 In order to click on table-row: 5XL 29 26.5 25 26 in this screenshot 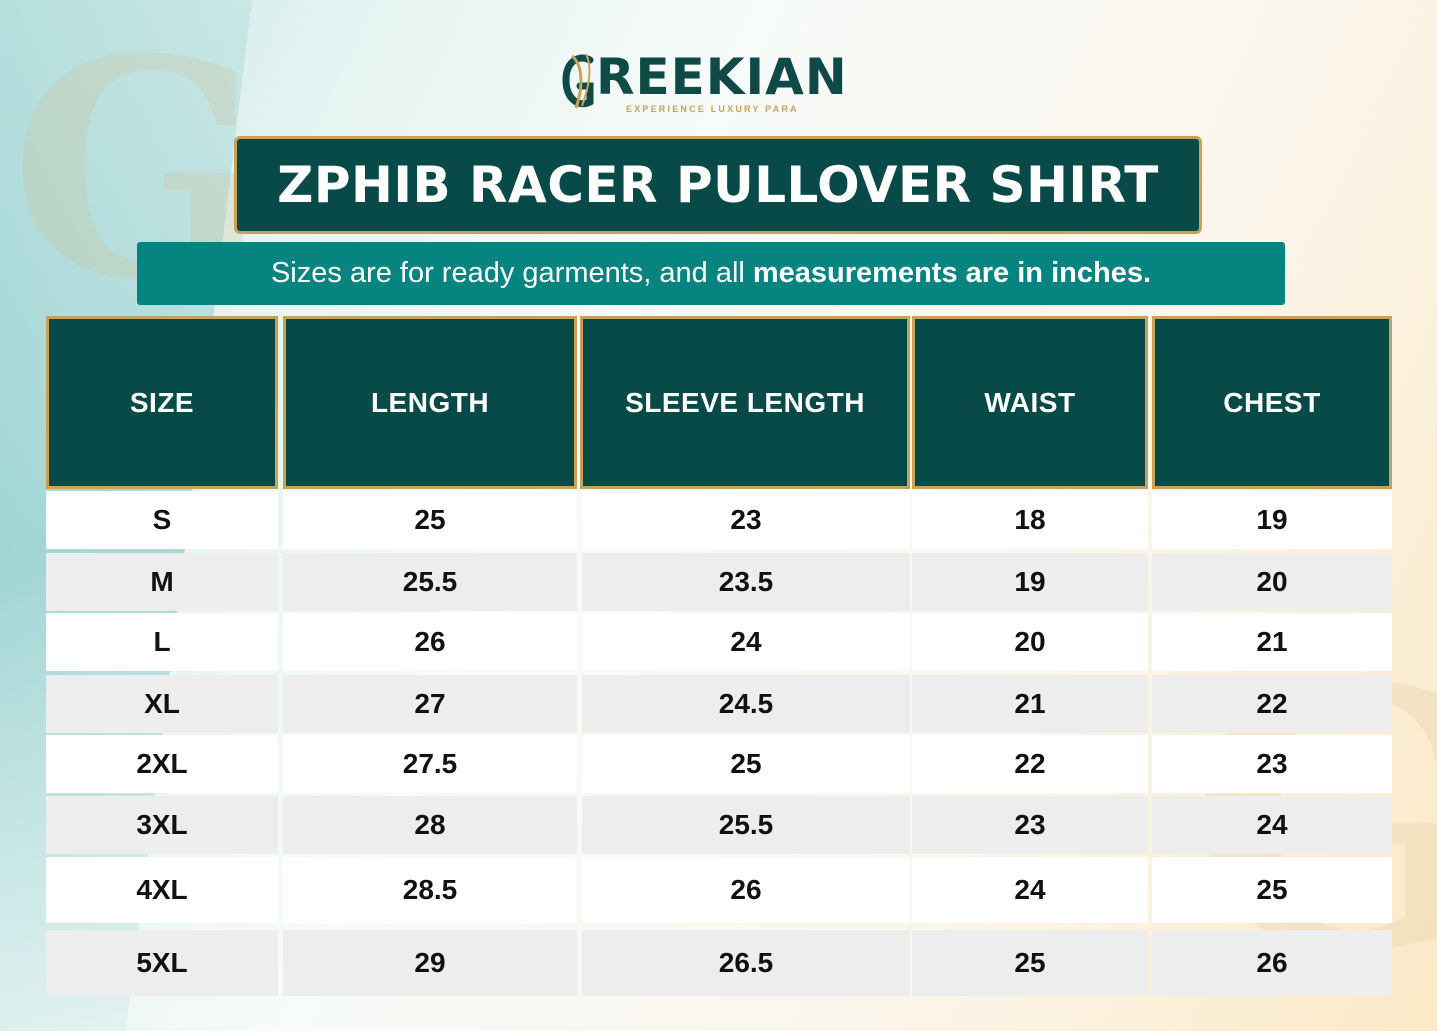, I will do `click(719, 963)`.